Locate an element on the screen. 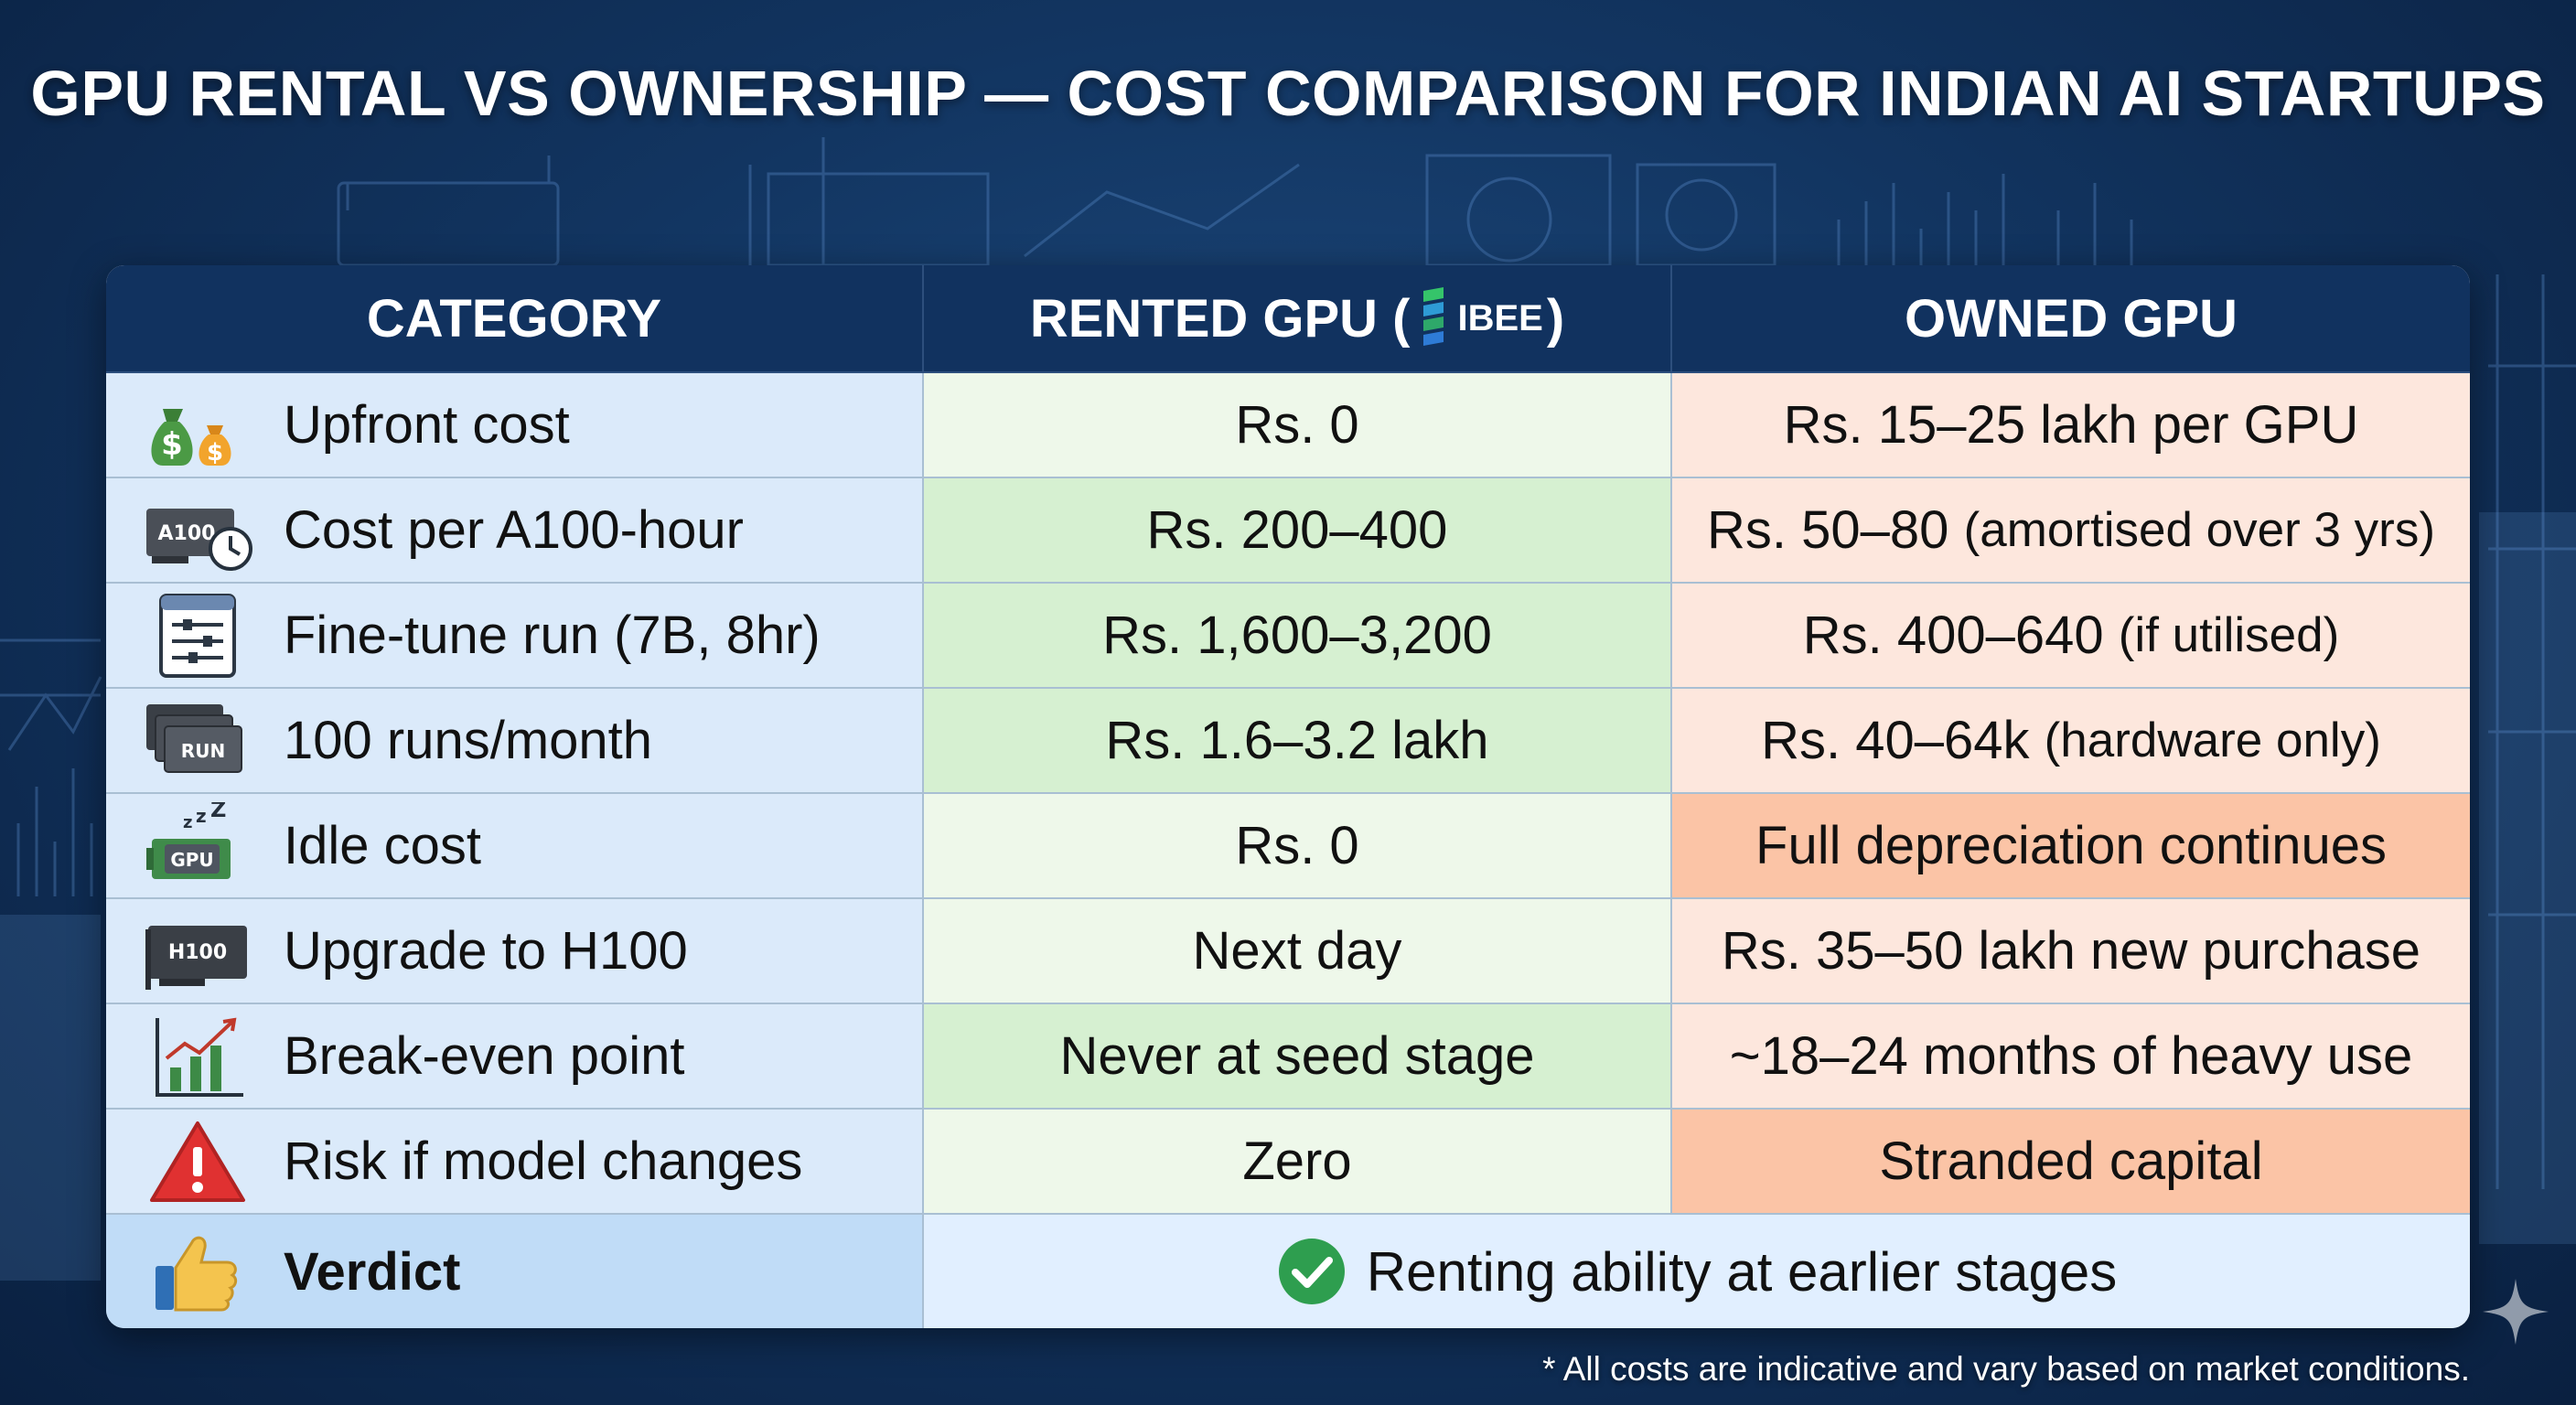  gpu-clock-icon: A100 is located at coordinates (197, 530).